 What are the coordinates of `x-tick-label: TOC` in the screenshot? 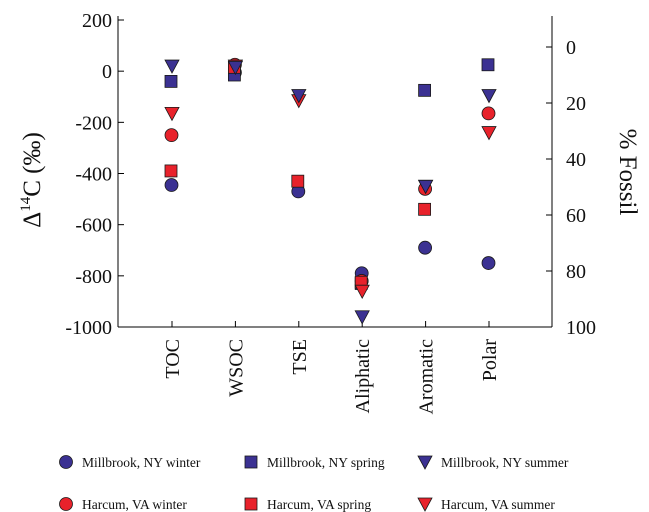 It's located at (173, 359).